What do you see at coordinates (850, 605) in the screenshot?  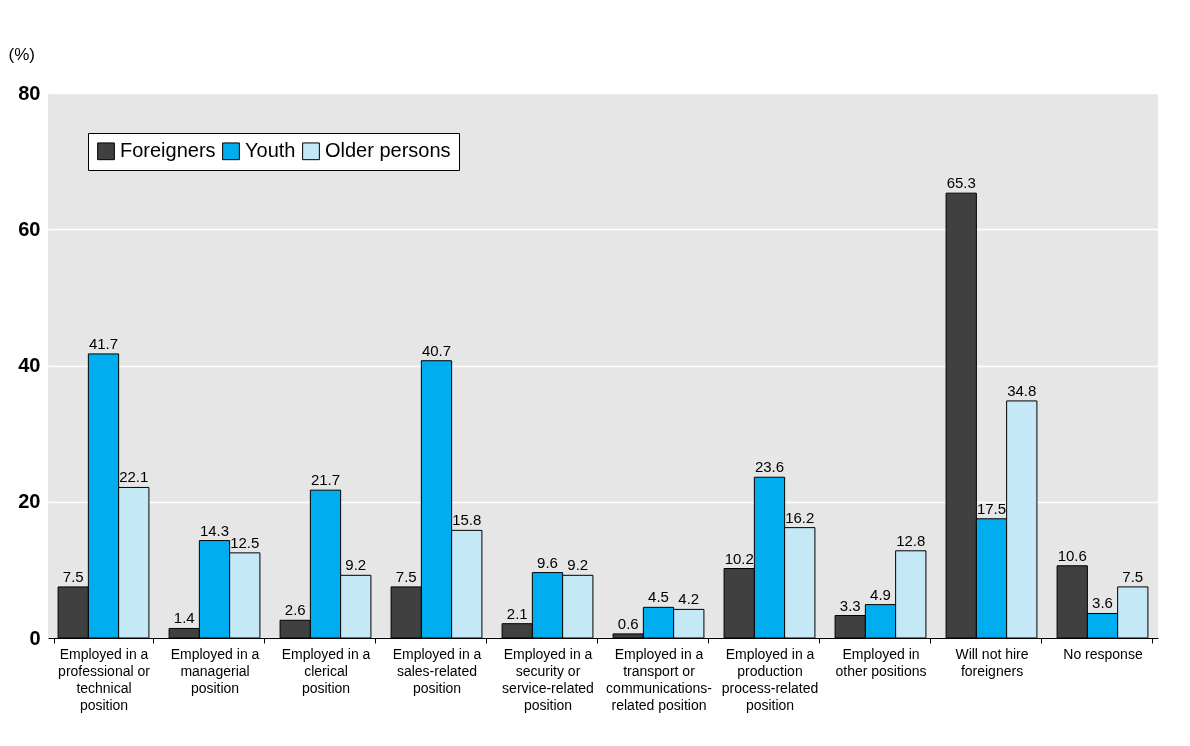 I see `data-label: 3.3` at bounding box center [850, 605].